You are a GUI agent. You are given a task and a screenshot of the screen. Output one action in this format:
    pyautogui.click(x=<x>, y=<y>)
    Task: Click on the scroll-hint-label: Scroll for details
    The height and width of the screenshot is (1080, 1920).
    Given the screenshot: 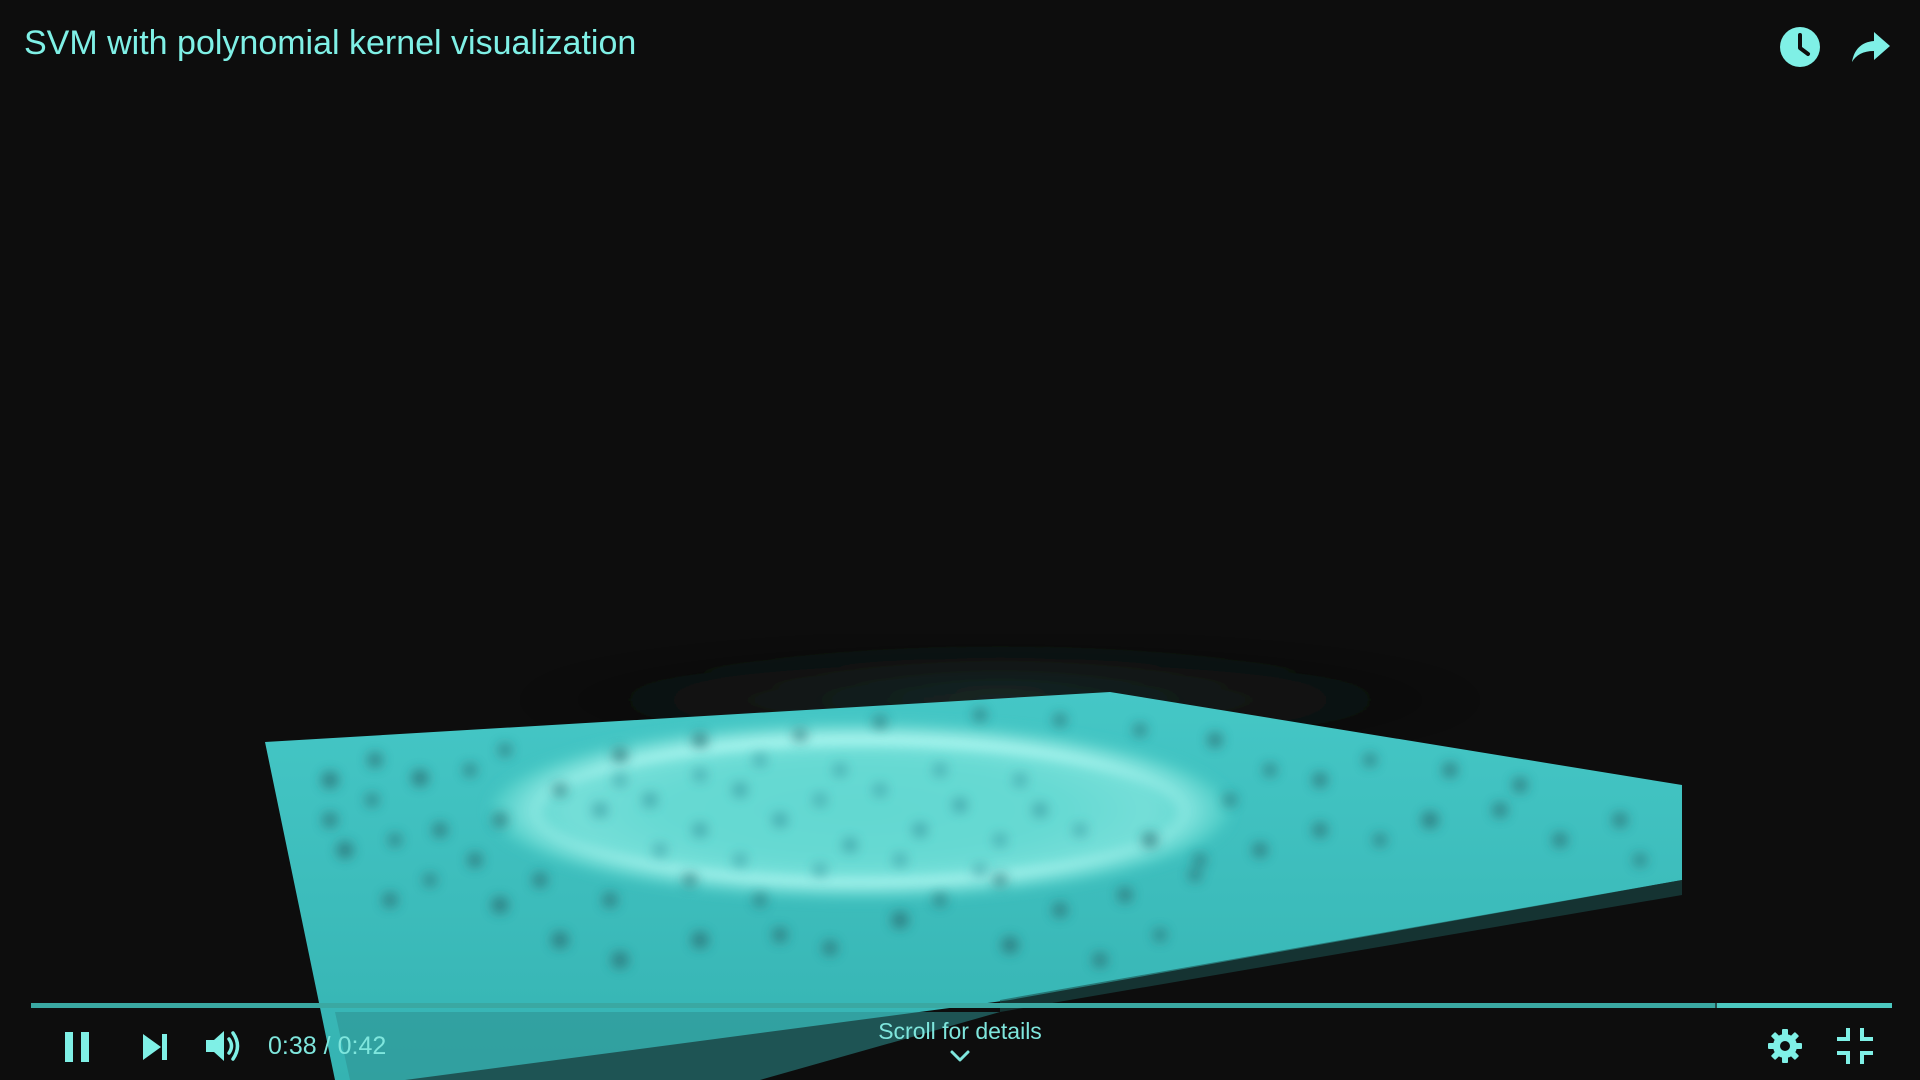 What is the action you would take?
    pyautogui.click(x=960, y=1031)
    